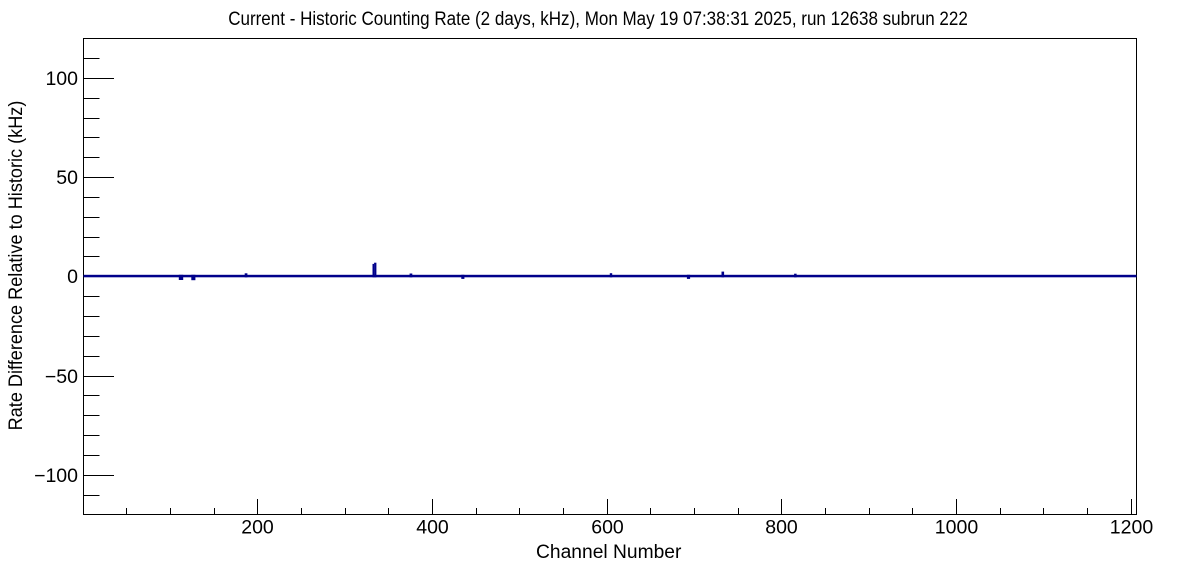 The width and height of the screenshot is (1196, 577). Describe the element at coordinates (781, 528) in the screenshot. I see `svg-text: 800` at that location.